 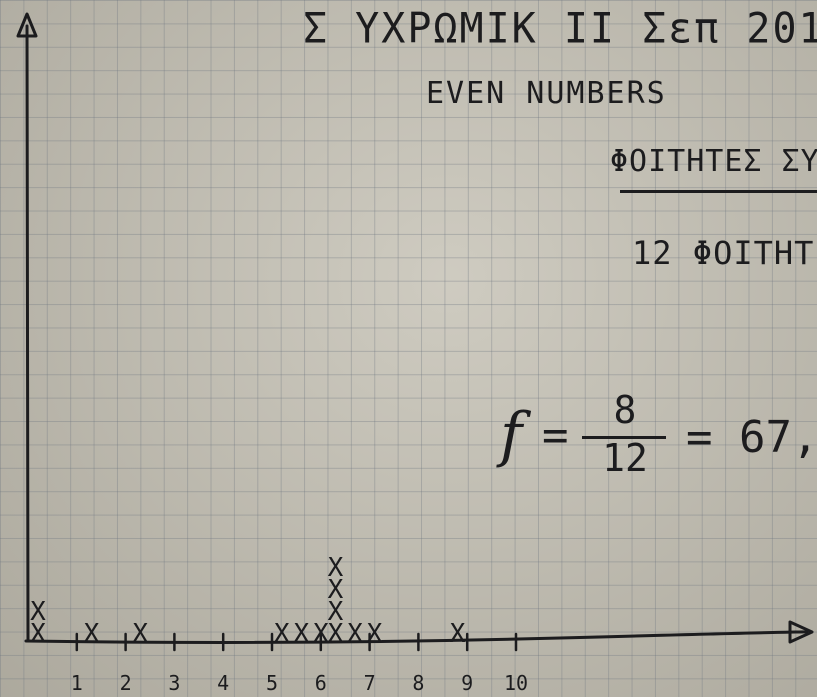 What do you see at coordinates (724, 253) in the screenshot?
I see `students-count: 12 ΦΟΙΤΗΤΕ` at bounding box center [724, 253].